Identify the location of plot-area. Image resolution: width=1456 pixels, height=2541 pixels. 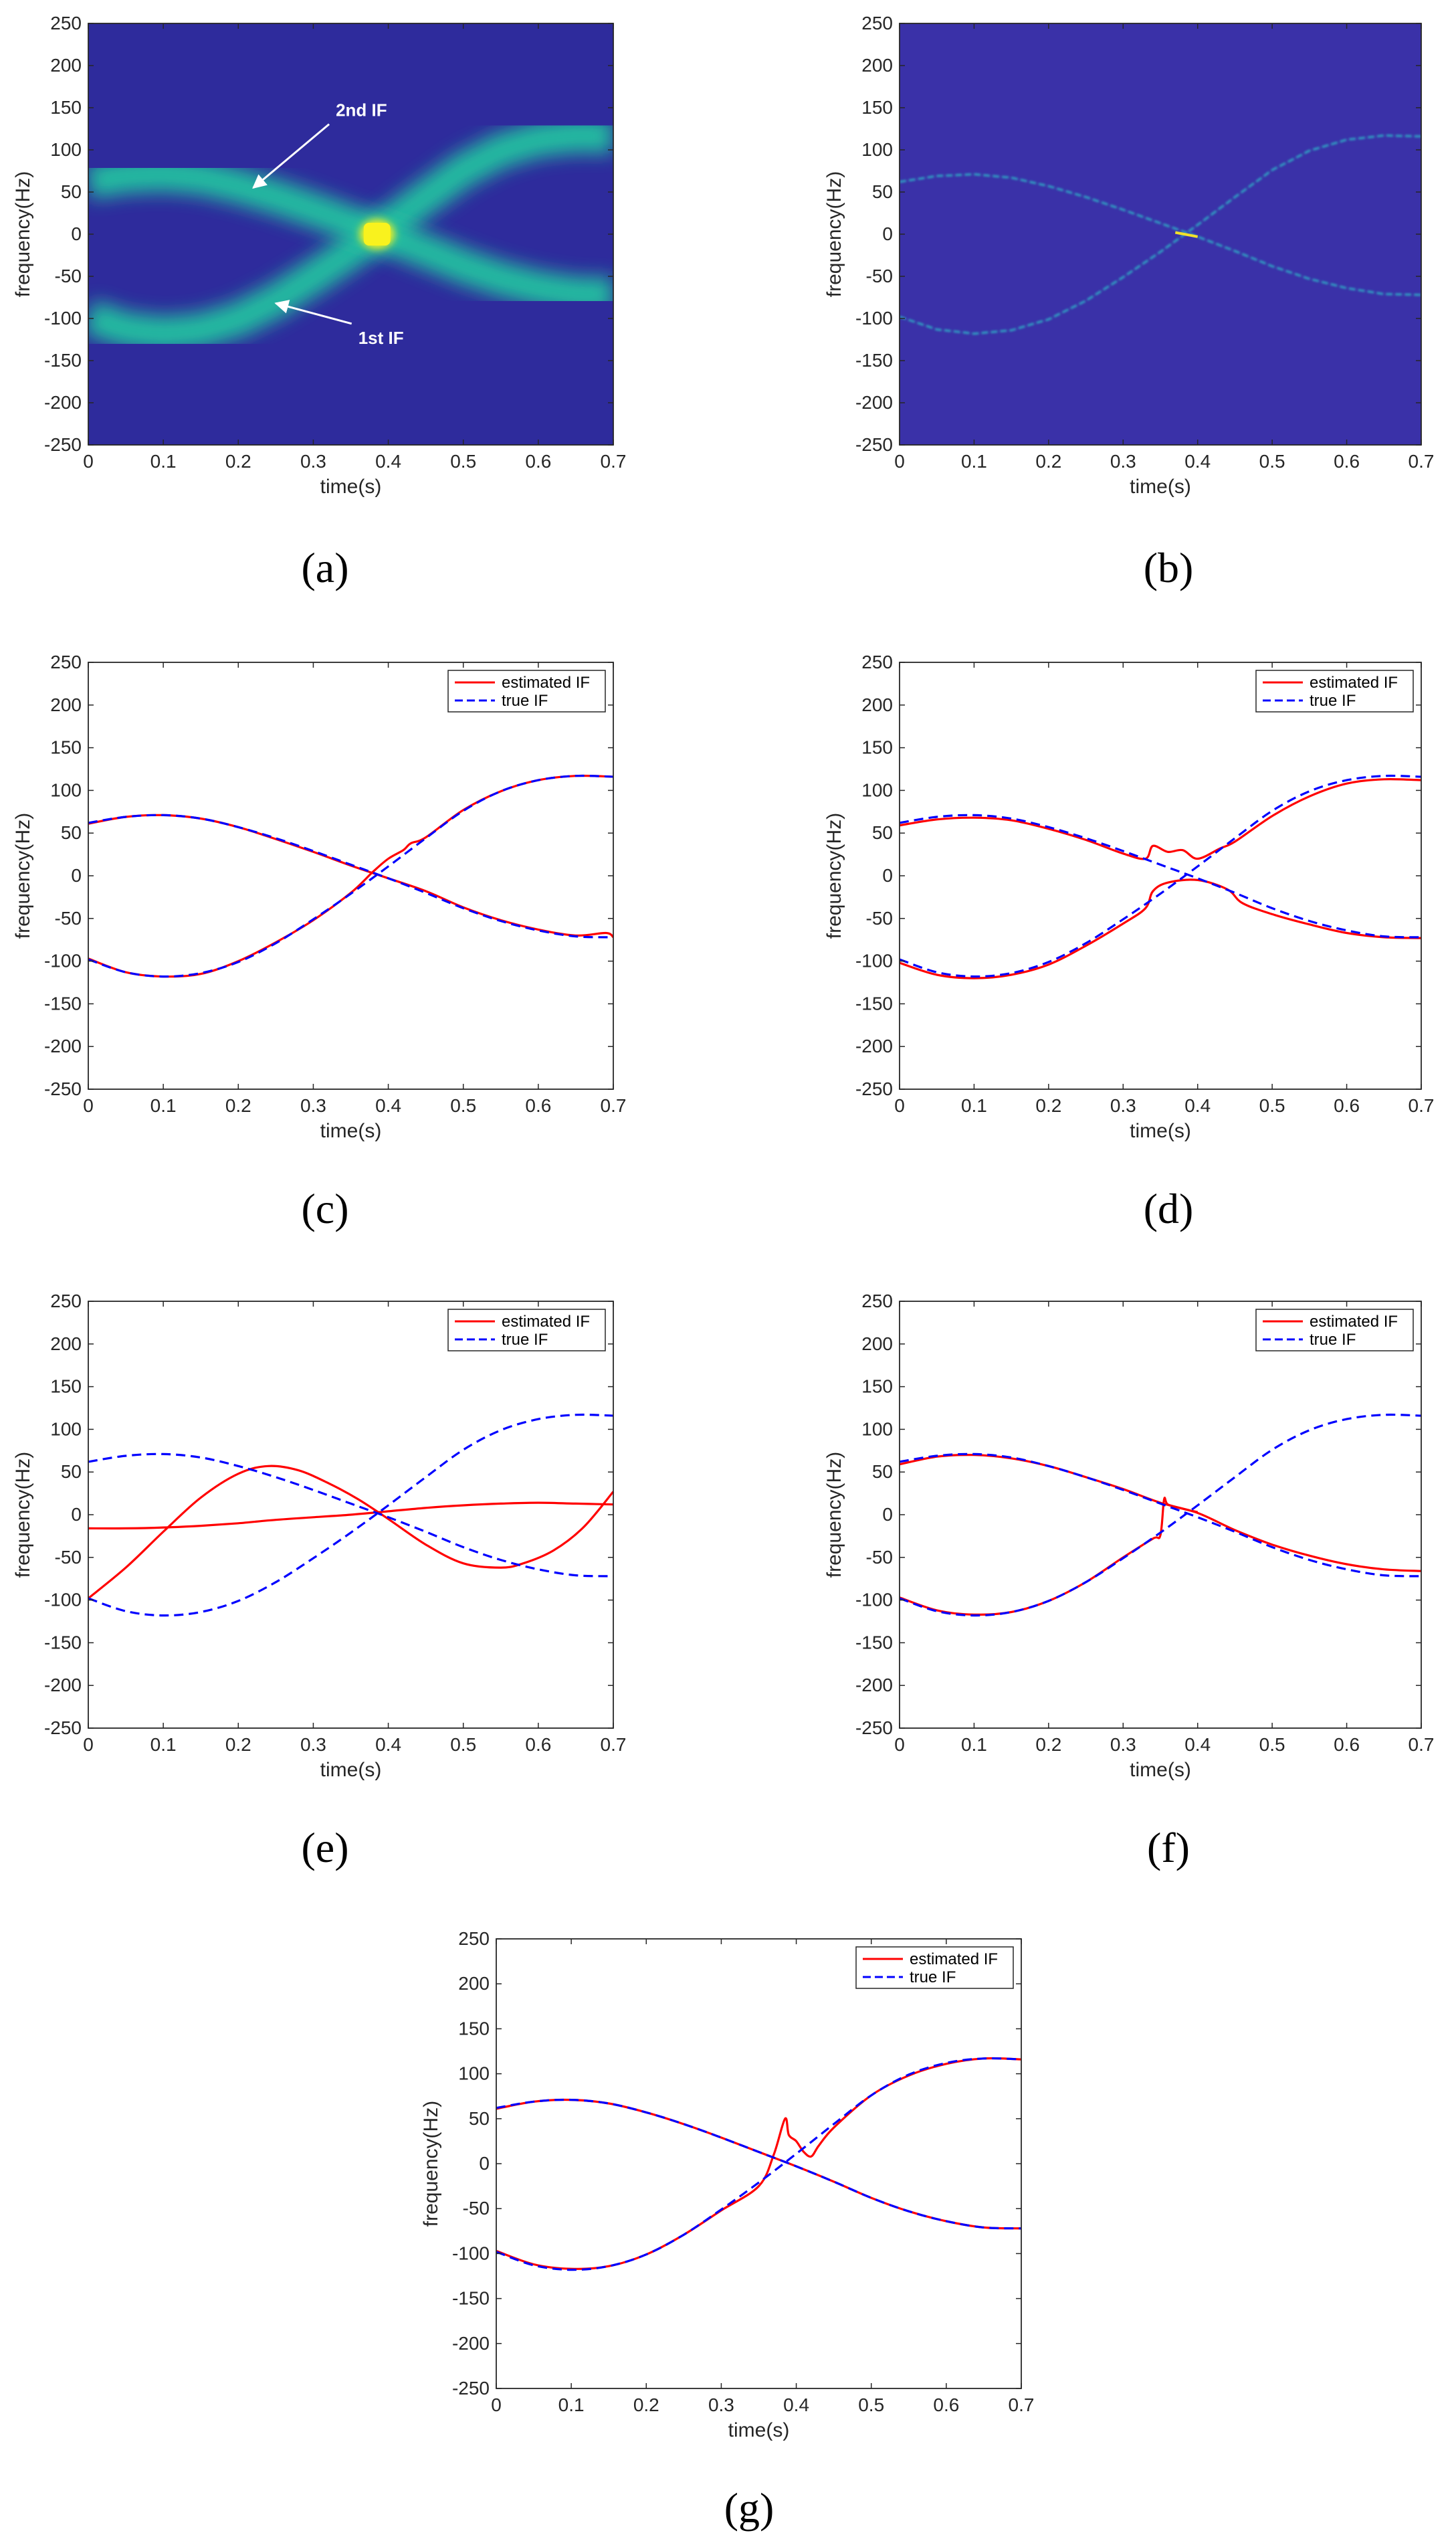
(758, 2163).